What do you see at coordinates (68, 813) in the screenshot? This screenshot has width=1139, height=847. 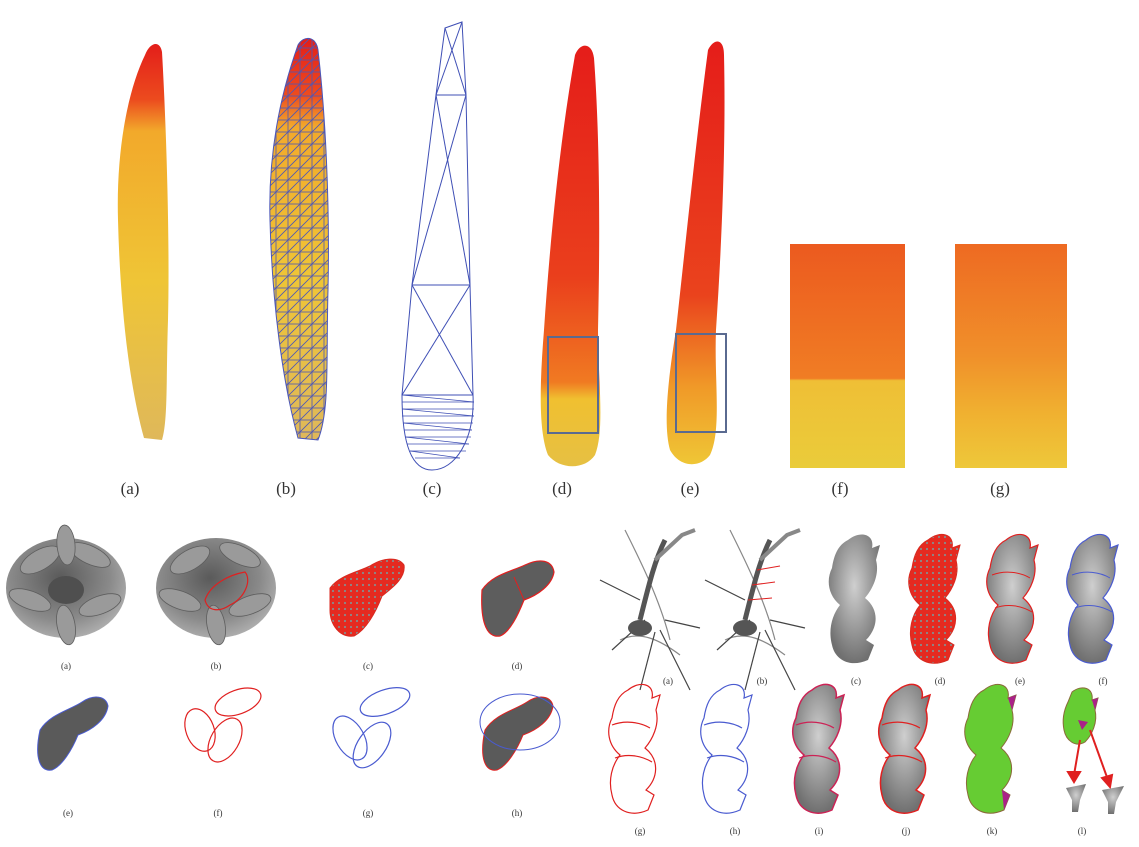 I see `label-bl-e: (e)` at bounding box center [68, 813].